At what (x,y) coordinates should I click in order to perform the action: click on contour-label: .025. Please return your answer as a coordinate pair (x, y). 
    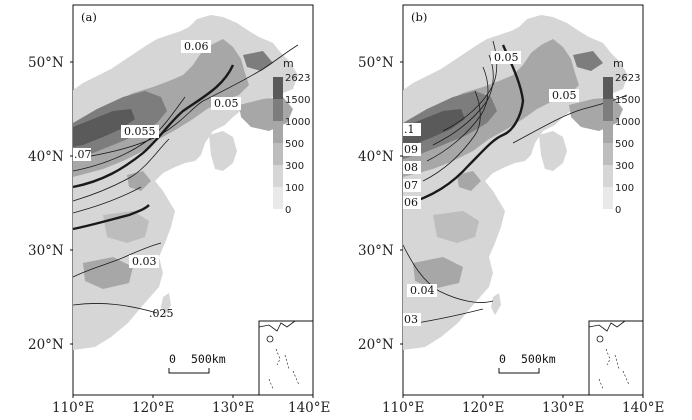
    Looking at the image, I should click on (161, 313).